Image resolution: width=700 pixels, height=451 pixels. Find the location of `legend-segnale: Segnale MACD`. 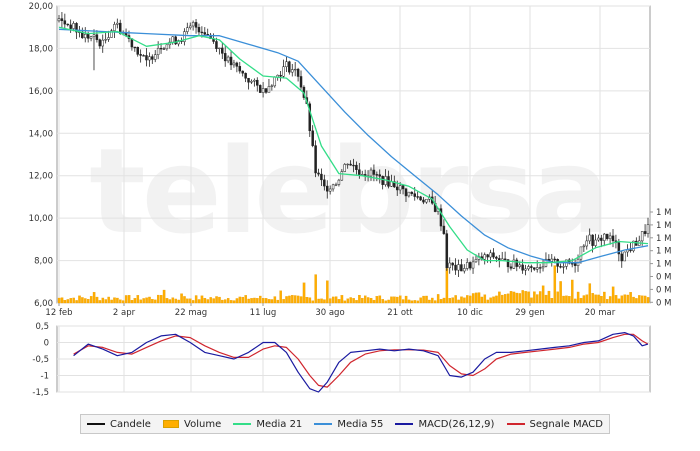

legend-segnale: Segnale MACD is located at coordinates (554, 424).